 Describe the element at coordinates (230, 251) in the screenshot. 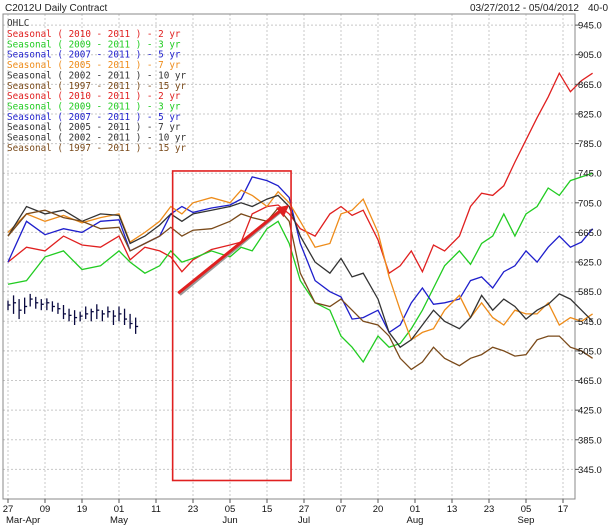

I see `arrow-shaft` at that location.